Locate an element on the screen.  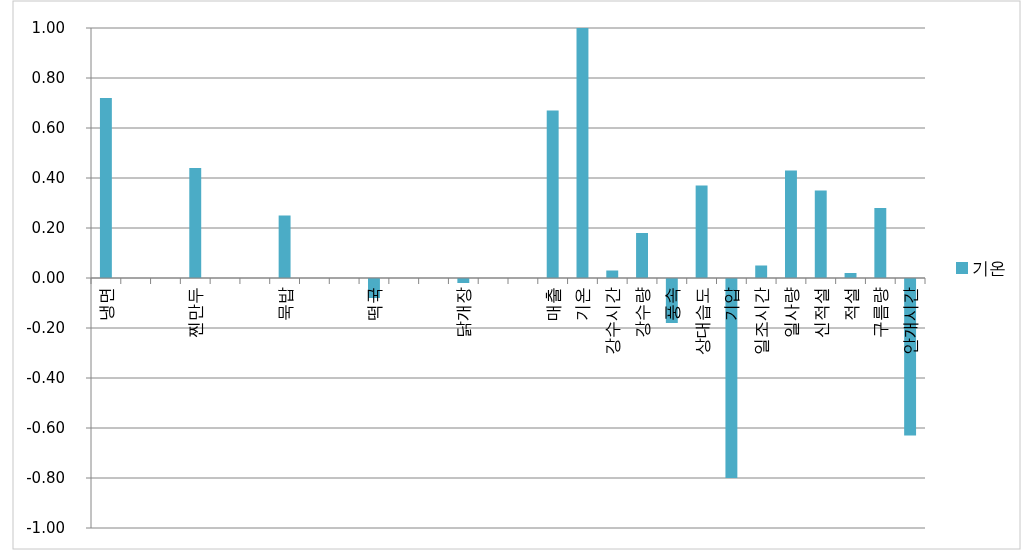
x-tick-label: 구름량 is located at coordinates (880, 312).